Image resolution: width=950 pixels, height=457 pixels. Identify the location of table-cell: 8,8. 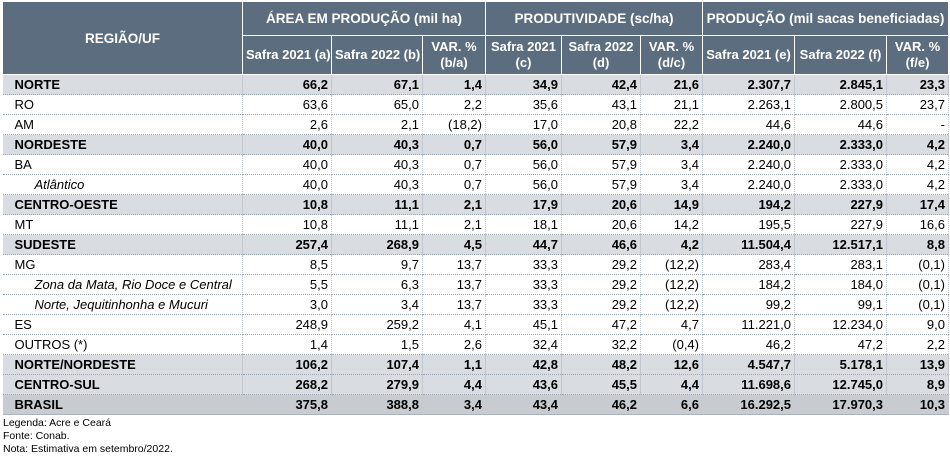
(917, 244).